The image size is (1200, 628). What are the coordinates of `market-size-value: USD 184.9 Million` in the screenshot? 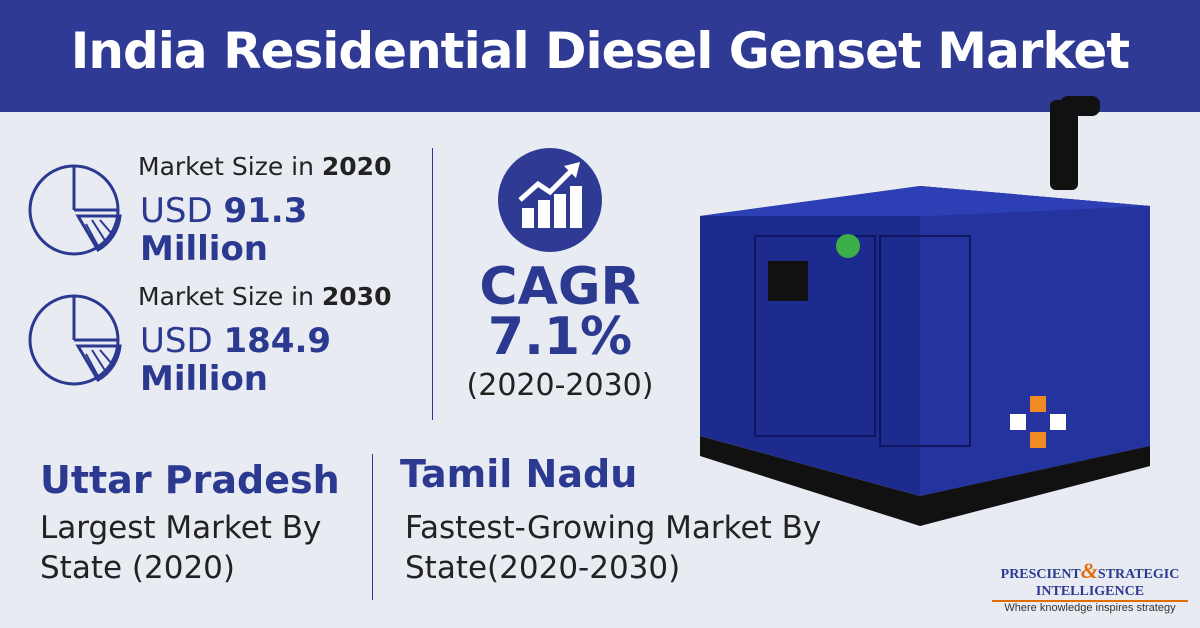 It's located at (235, 360).